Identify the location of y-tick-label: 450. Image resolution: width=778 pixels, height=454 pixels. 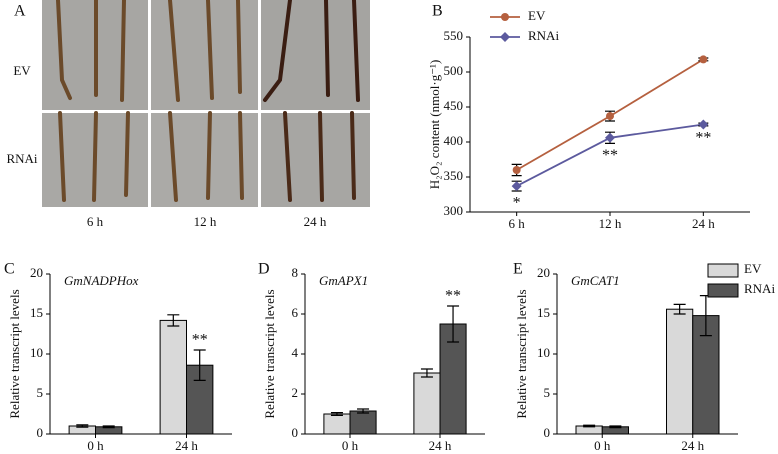
(454, 105).